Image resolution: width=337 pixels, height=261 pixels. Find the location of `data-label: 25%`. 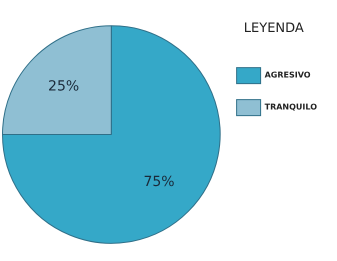

data-label: 25% is located at coordinates (64, 86).